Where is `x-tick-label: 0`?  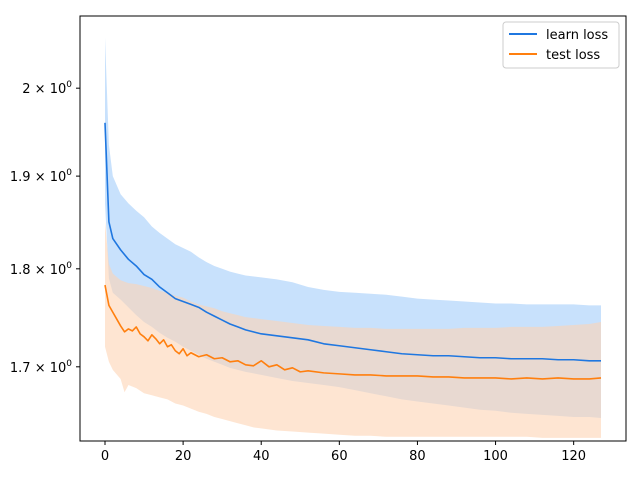
x-tick-label: 0 is located at coordinates (105, 456).